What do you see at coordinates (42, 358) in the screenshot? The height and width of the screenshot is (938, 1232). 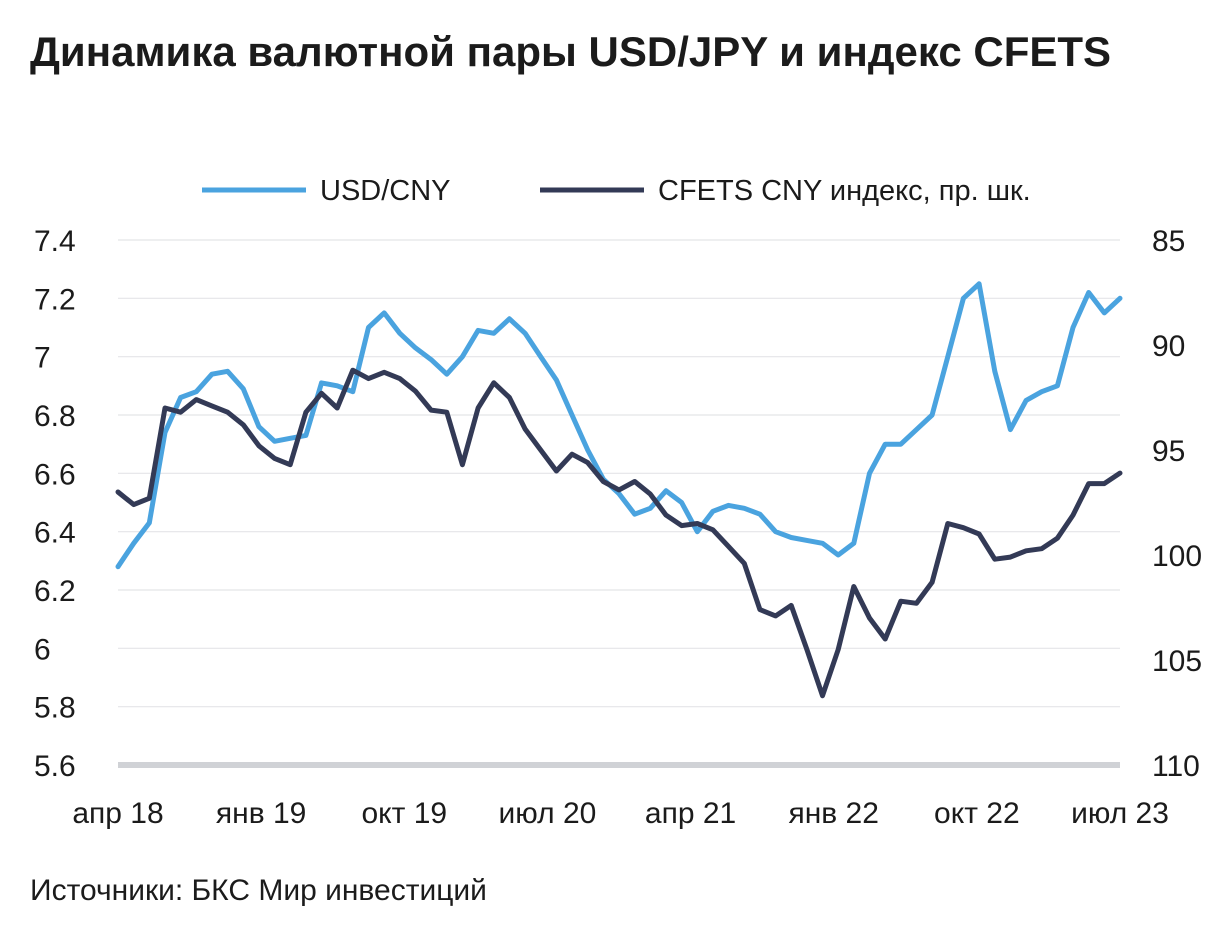 I see `left-tick-label: 7` at bounding box center [42, 358].